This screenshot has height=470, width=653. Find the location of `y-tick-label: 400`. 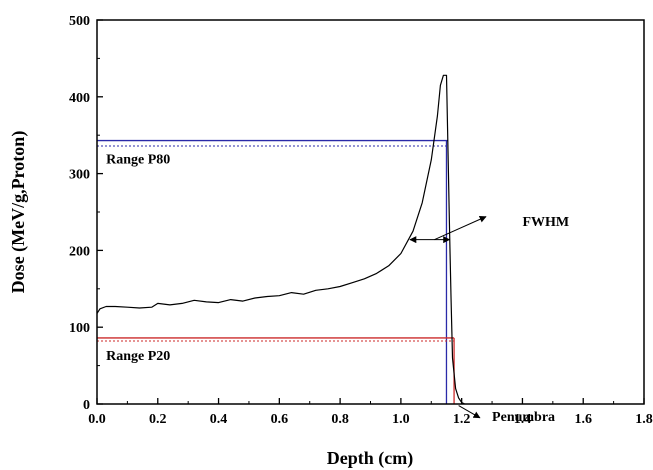

y-tick-label: 400 is located at coordinates (79, 98).